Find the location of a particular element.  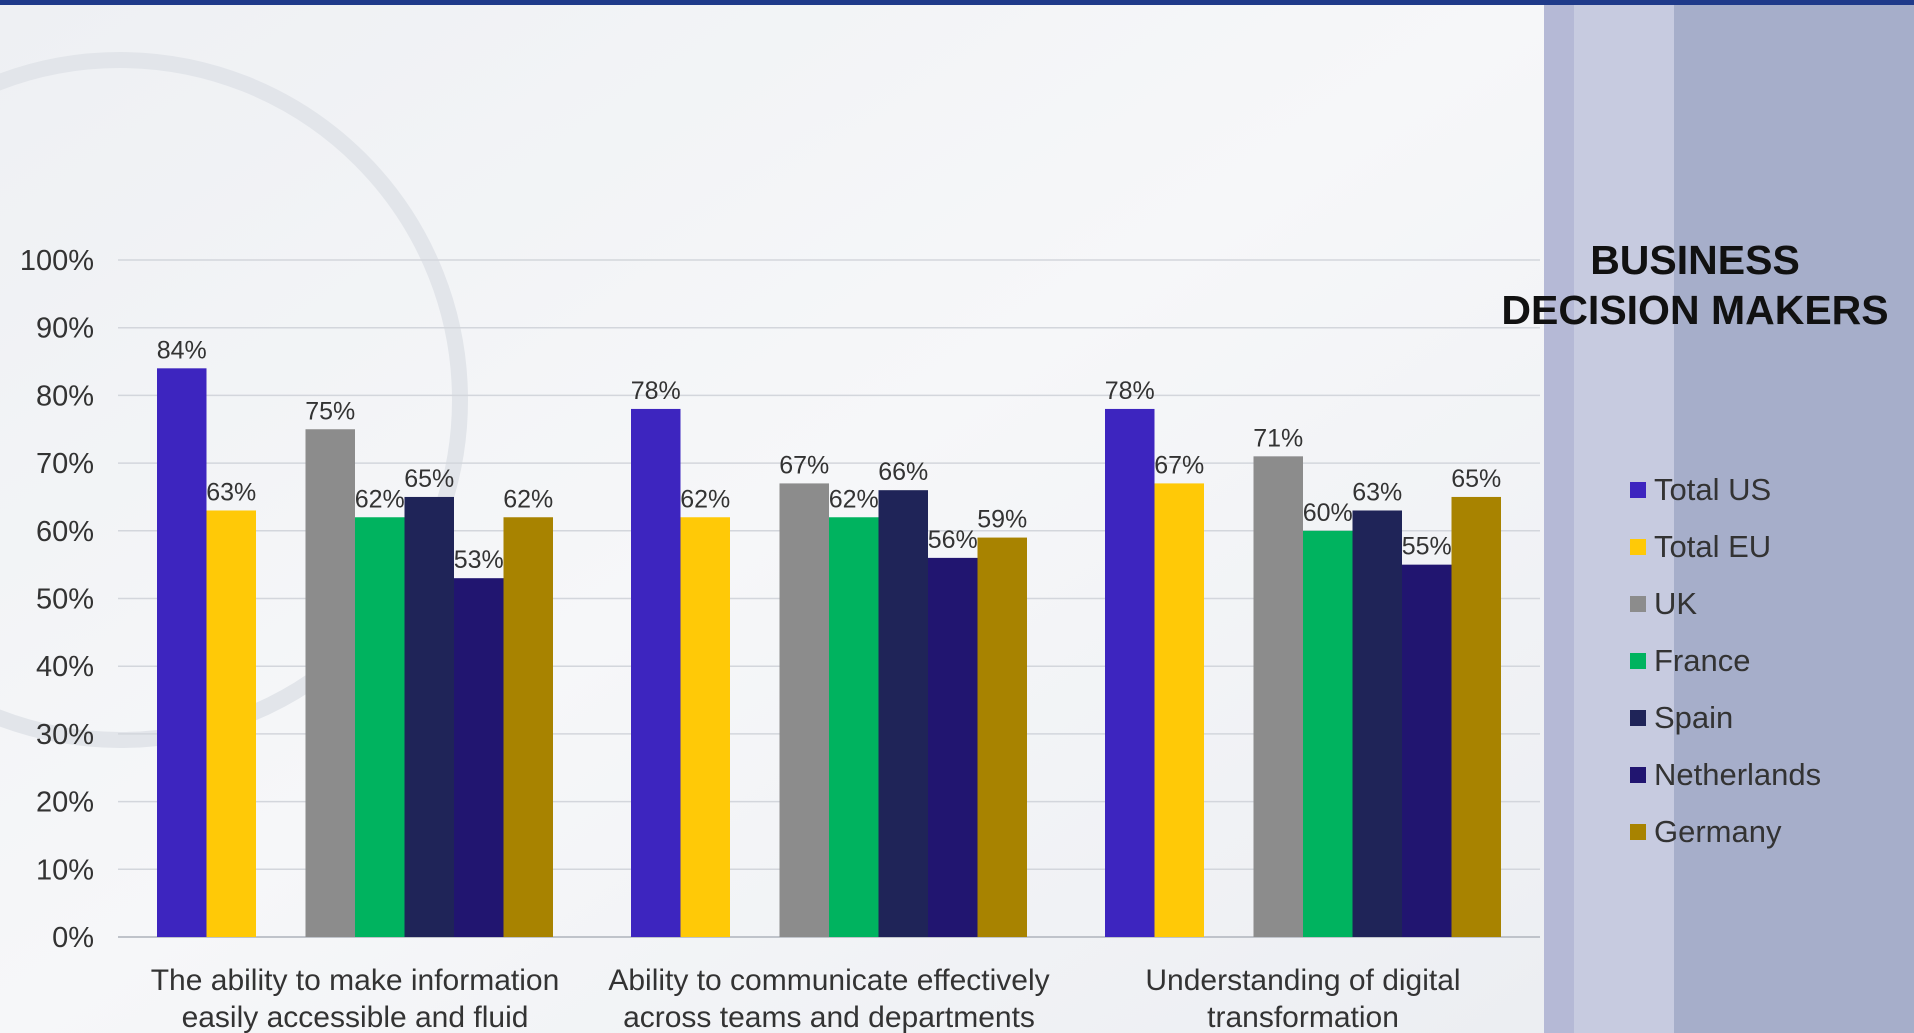

x-category-label: across teams and departments is located at coordinates (829, 1017).